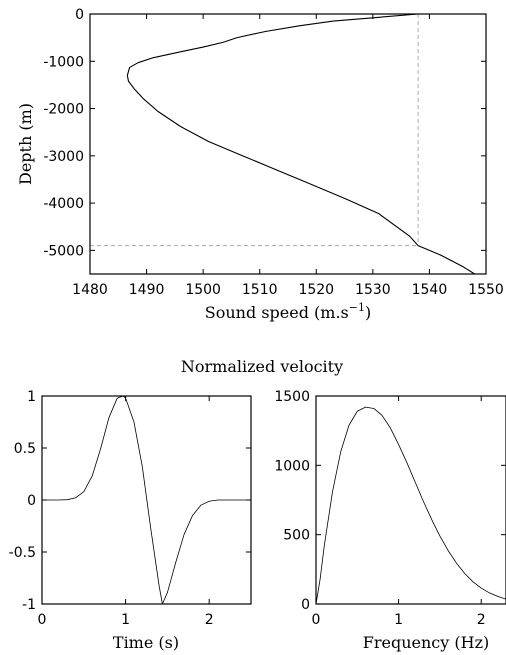  I want to click on time-signal-curve-layer, so click(146, 500).